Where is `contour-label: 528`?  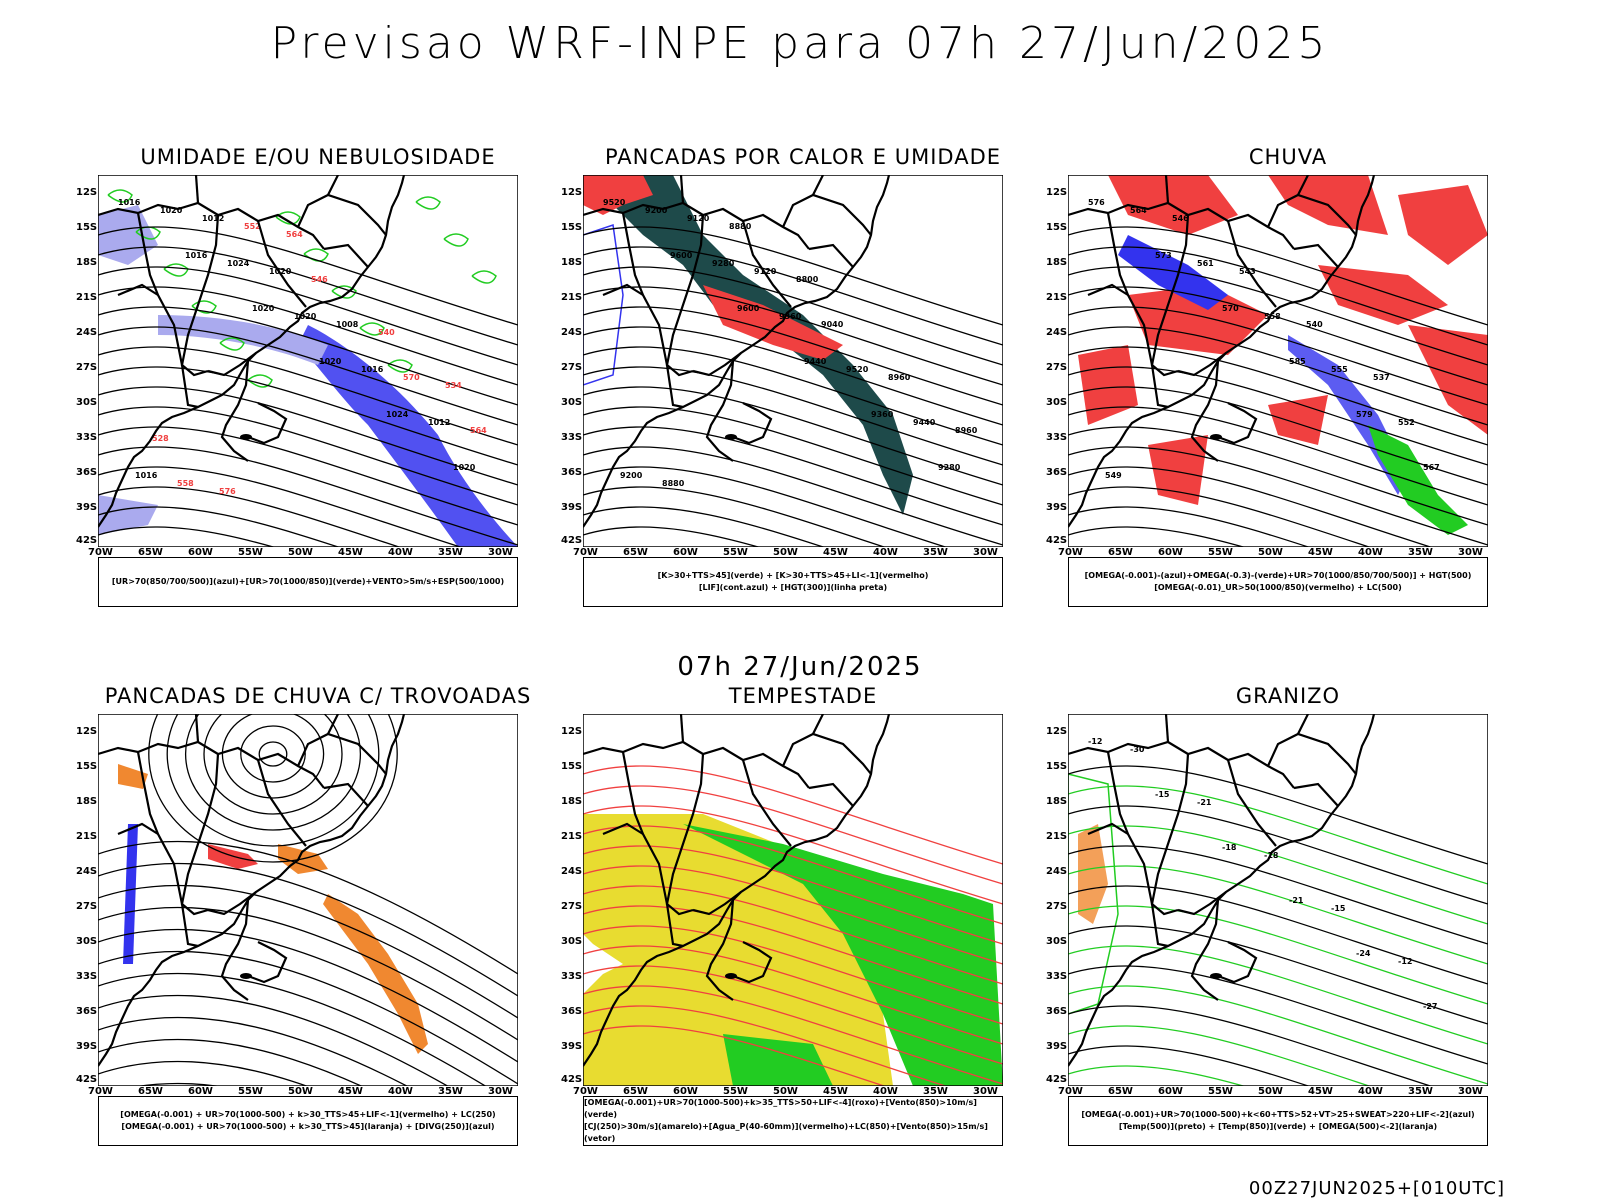
contour-label: 528 is located at coordinates (160, 438).